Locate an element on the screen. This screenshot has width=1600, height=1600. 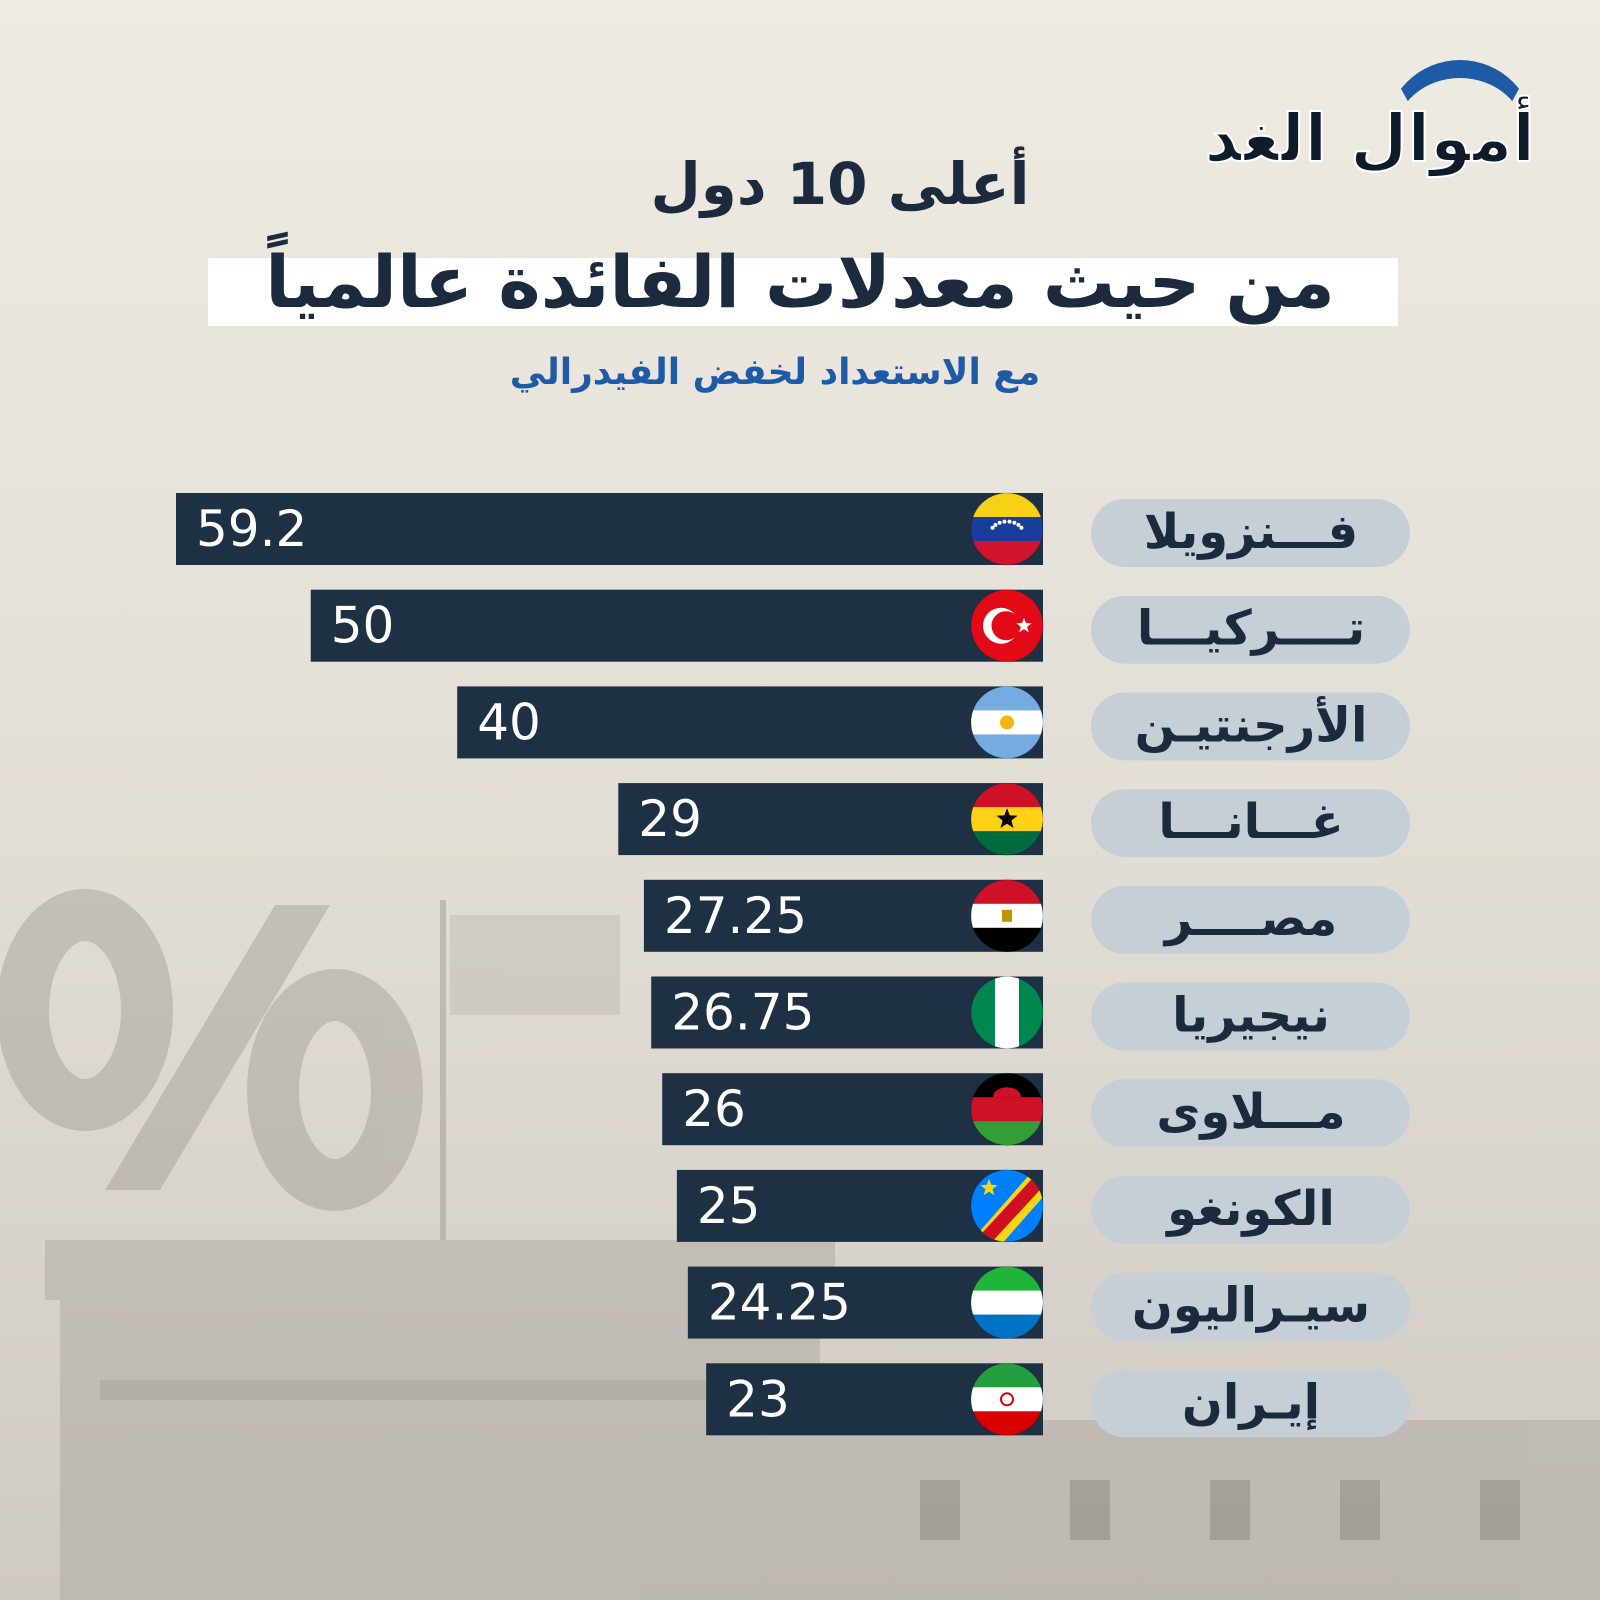
bar-row: 26.75 نيجيريا is located at coordinates (1030, 1013).